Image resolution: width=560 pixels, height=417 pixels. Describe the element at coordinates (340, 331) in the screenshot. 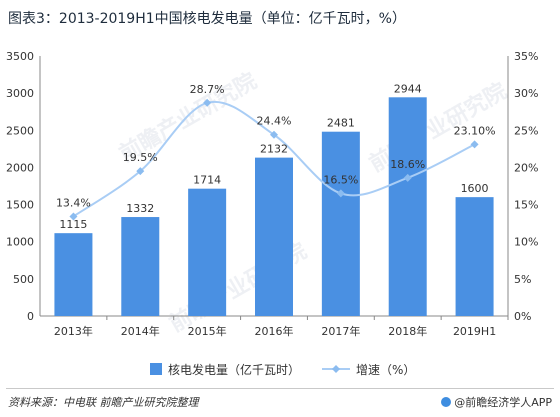

I see `x-tick-label: 2017年` at that location.